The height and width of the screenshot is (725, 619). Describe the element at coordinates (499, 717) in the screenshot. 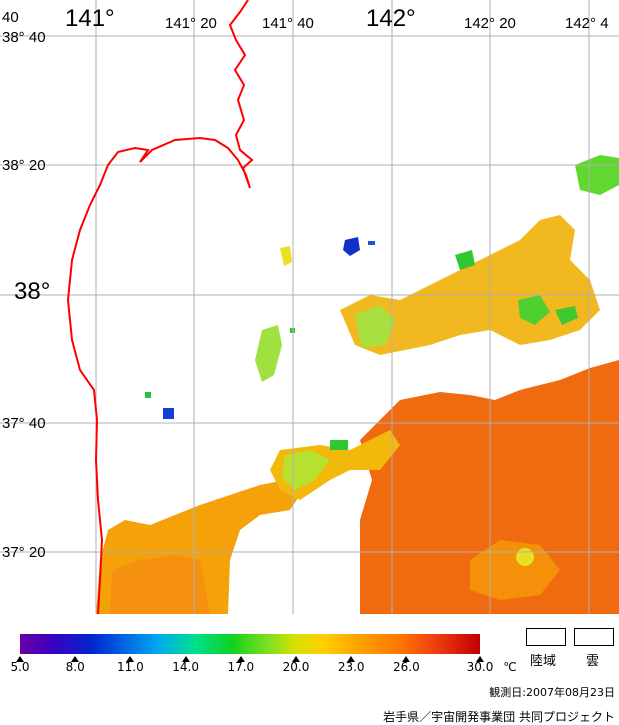

I see `credit-line: 岩手県／宇宙開発事業団 共同プロジェクト` at that location.